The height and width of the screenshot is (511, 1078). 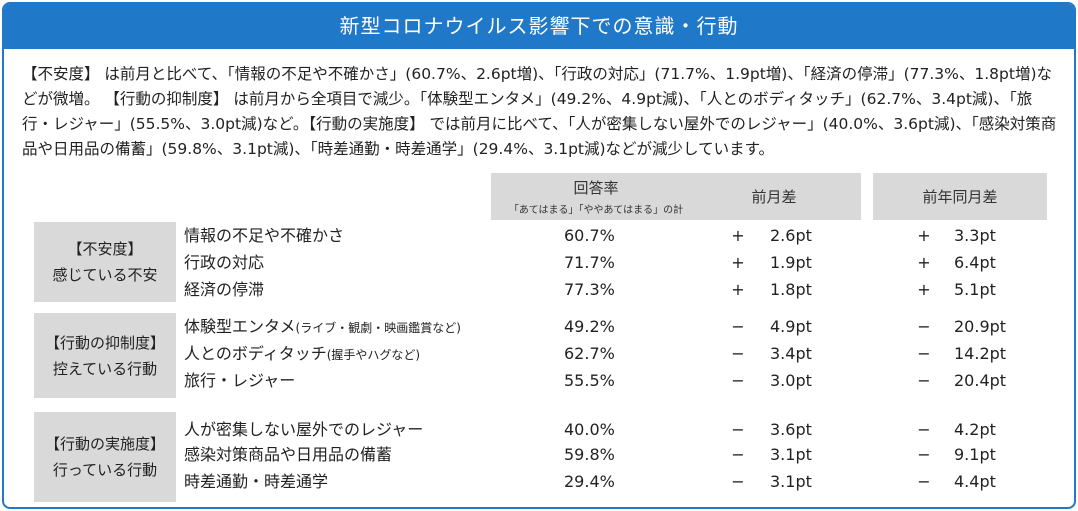 I want to click on yoy-value: 20.9pt, so click(x=980, y=326).